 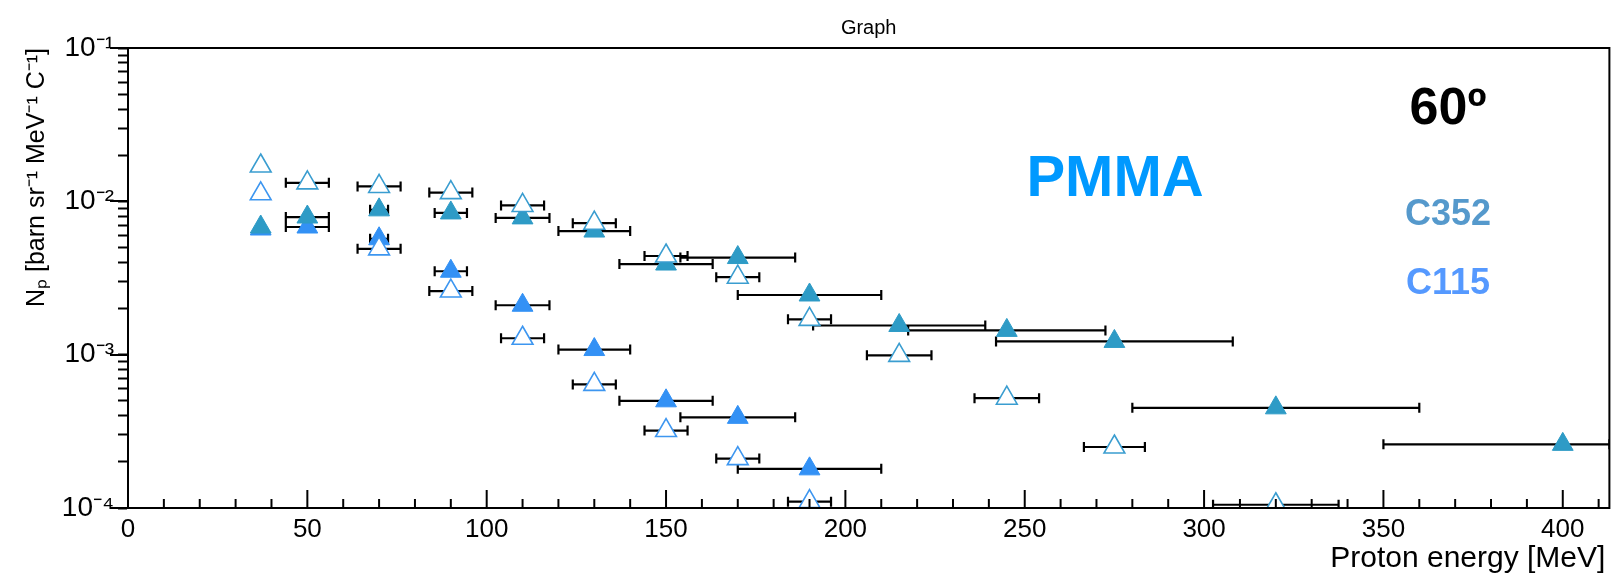 I want to click on x-tick-label: 100, so click(x=487, y=527).